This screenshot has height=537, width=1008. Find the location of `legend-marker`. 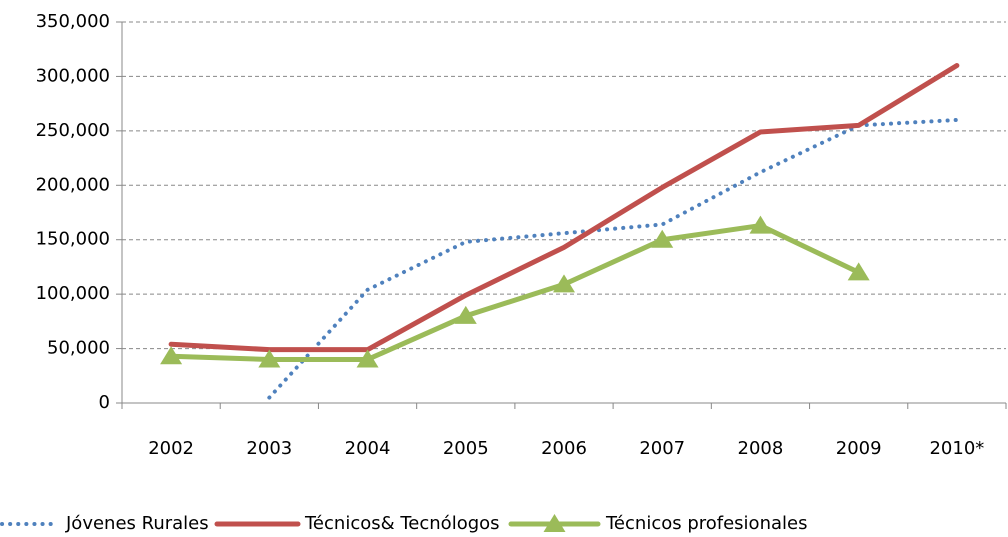

legend-marker is located at coordinates (554, 523).